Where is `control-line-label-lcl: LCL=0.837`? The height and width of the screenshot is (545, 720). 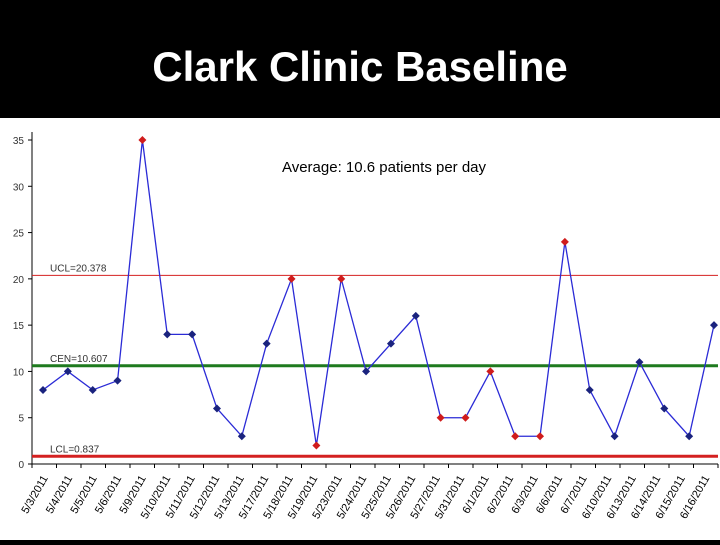 control-line-label-lcl: LCL=0.837 is located at coordinates (75, 449).